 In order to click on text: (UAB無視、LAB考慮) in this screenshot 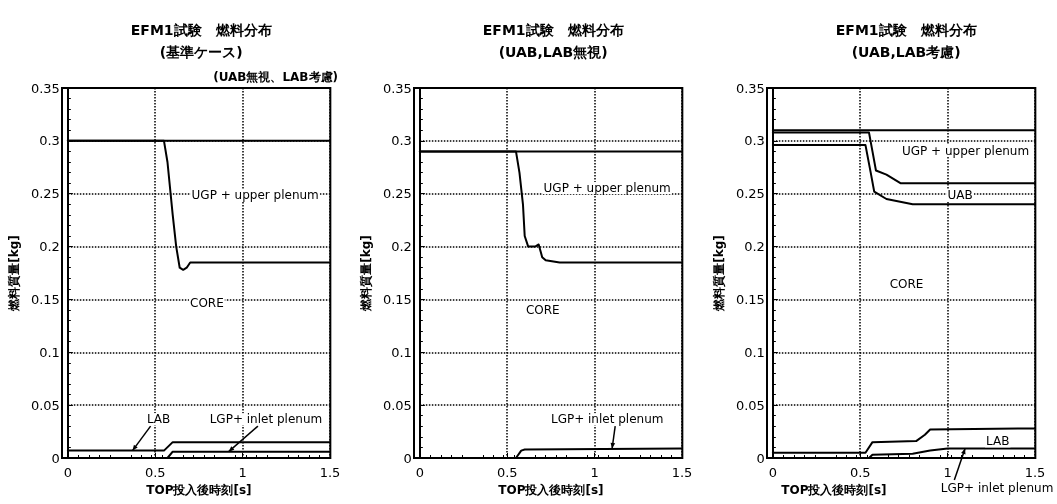, I will do `click(275, 77)`.